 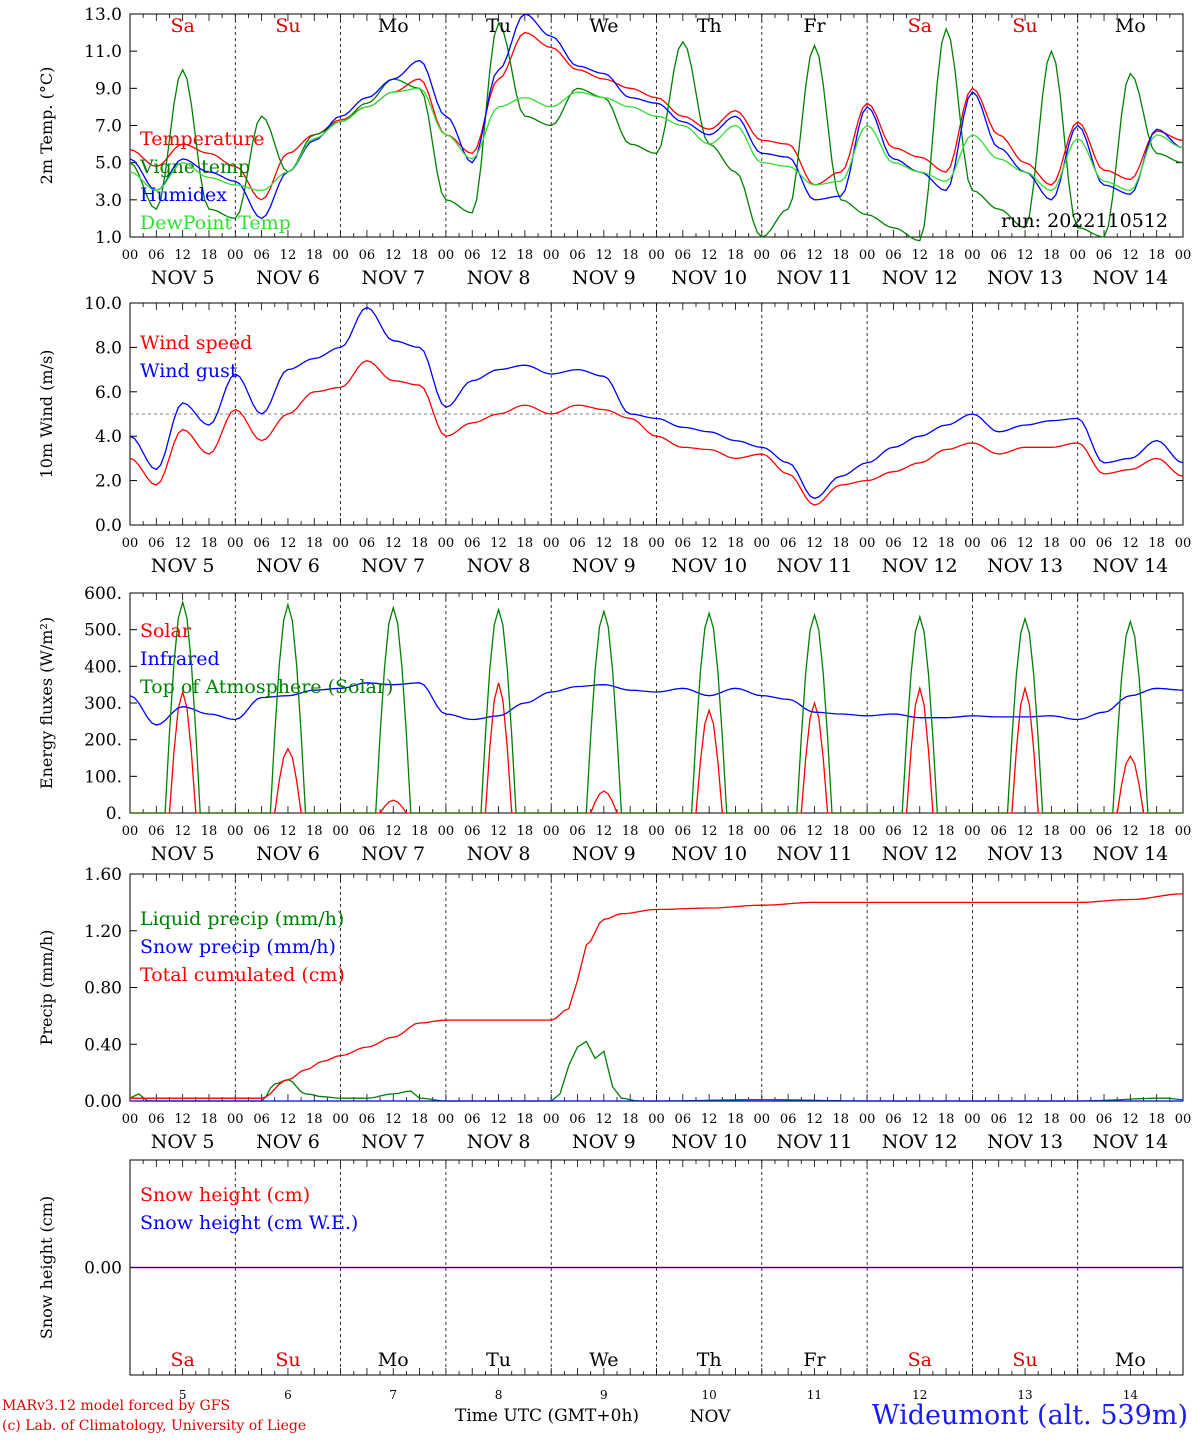 What do you see at coordinates (814, 1360) in the screenshot?
I see `day-abbrev: Fr` at bounding box center [814, 1360].